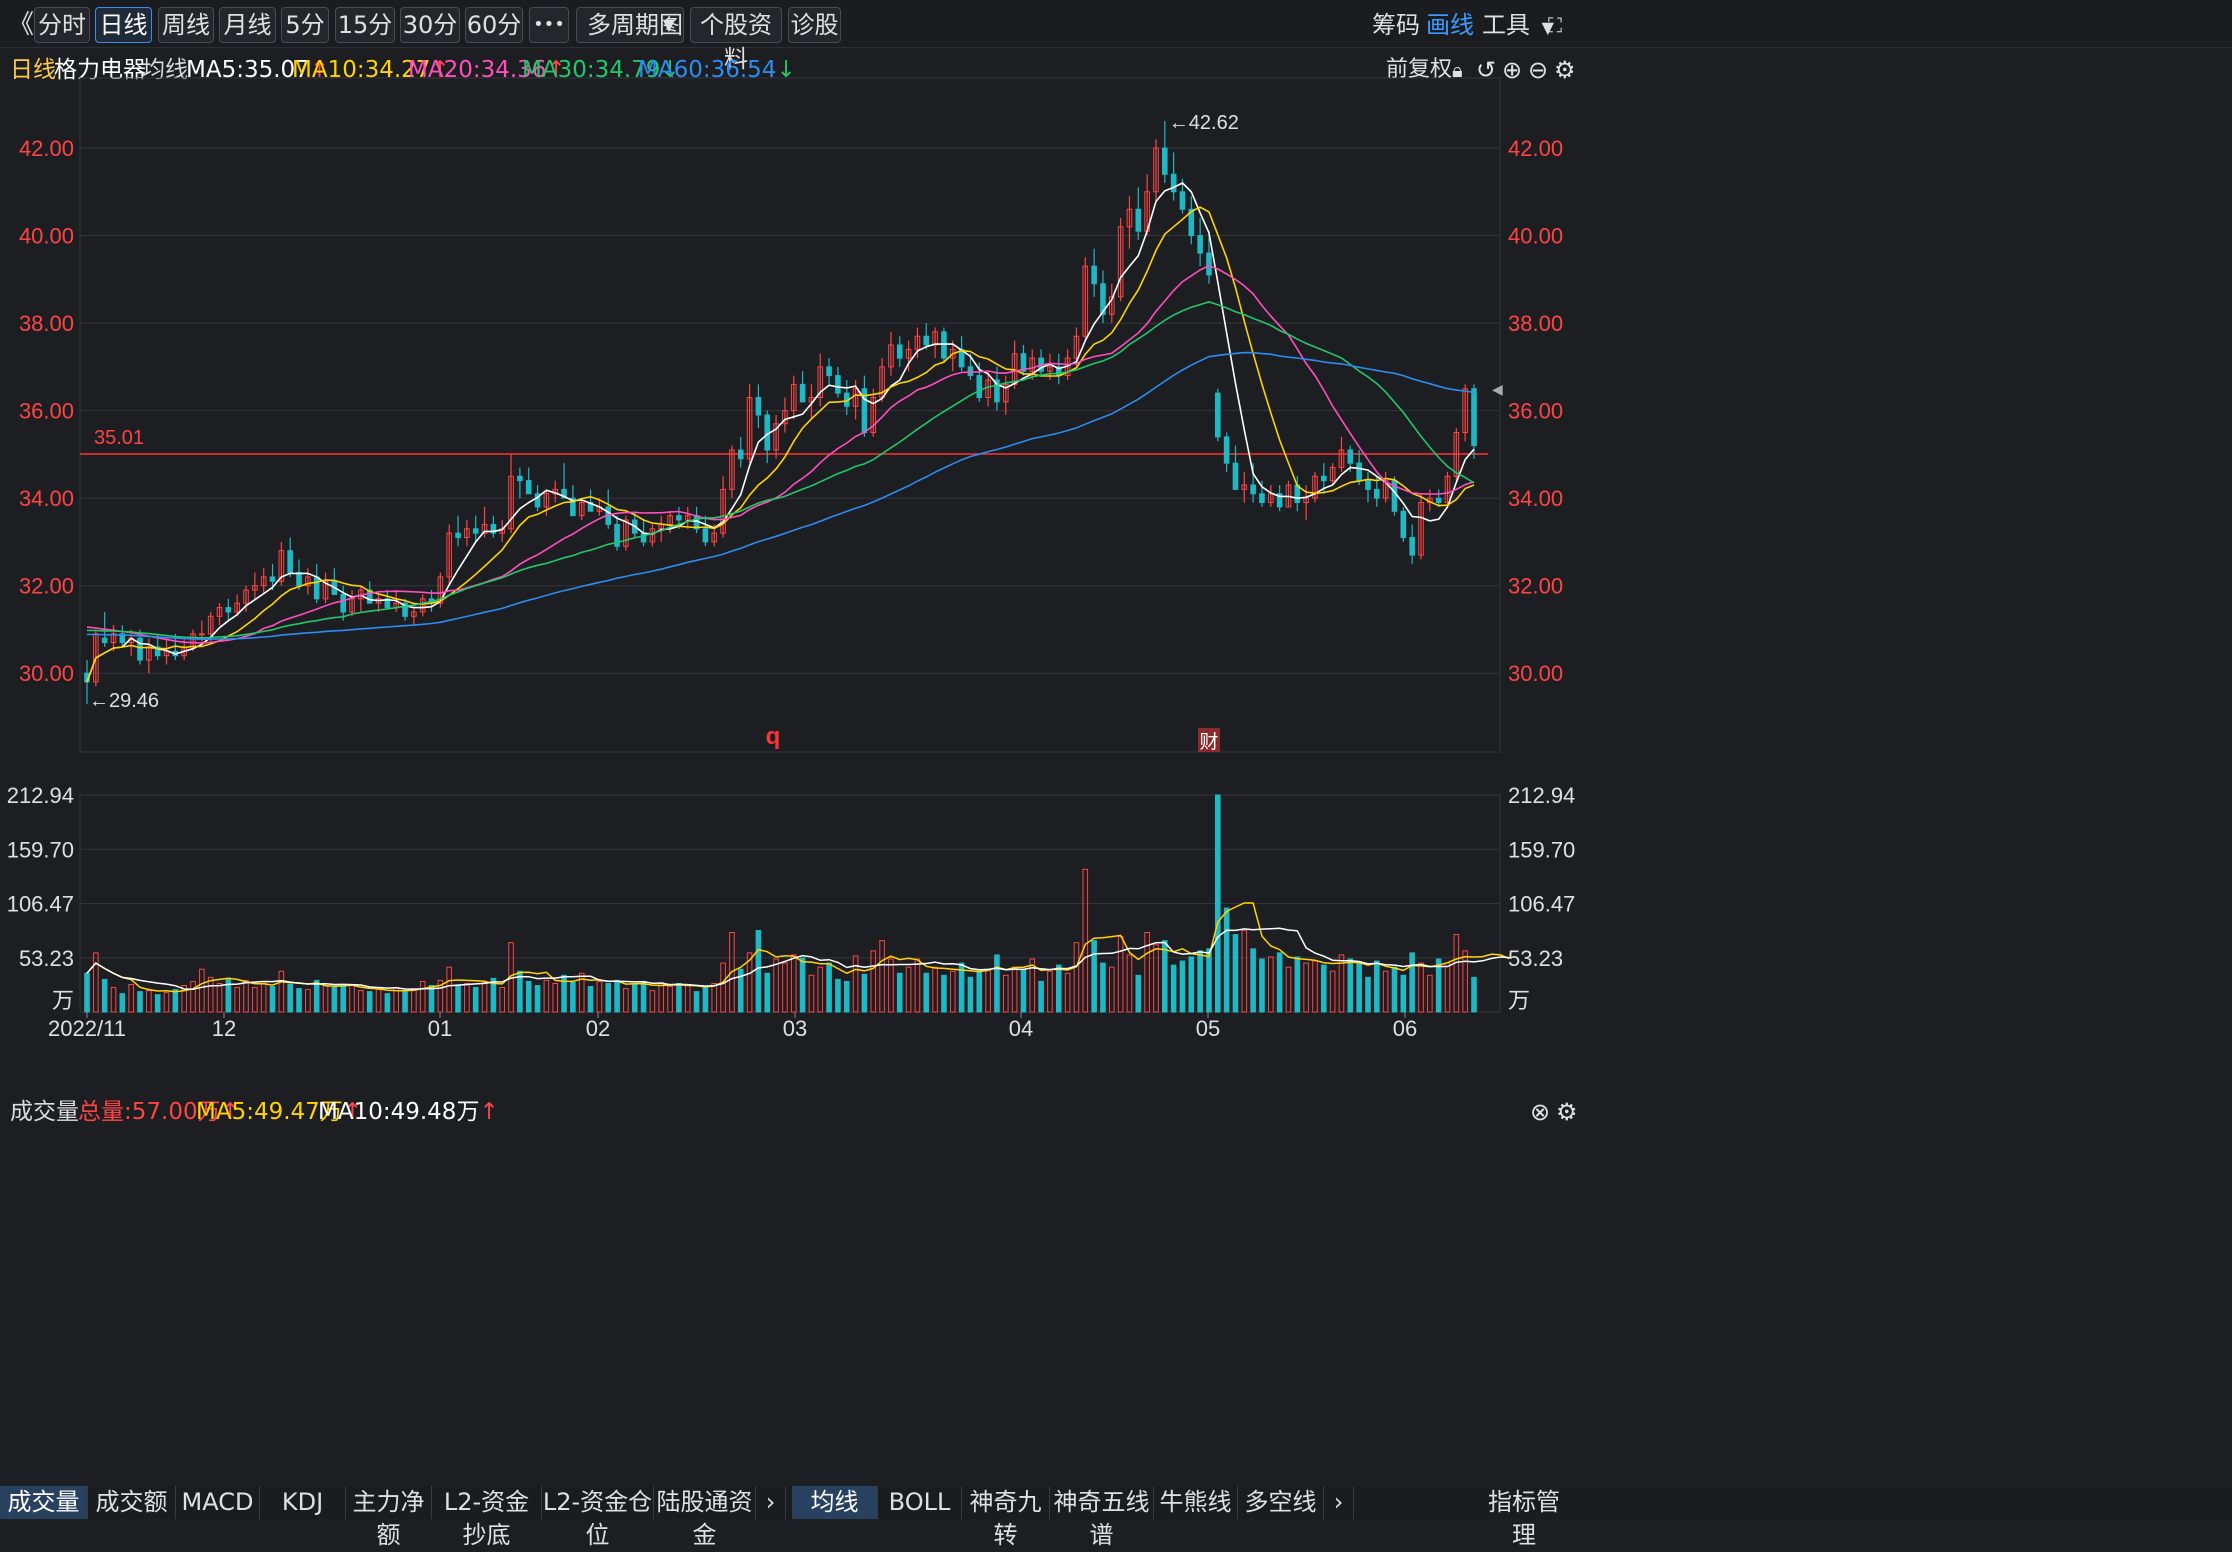 The width and height of the screenshot is (2232, 1552). Describe the element at coordinates (1567, 1112) in the screenshot. I see `volume-settings-icon: ⚙` at that location.